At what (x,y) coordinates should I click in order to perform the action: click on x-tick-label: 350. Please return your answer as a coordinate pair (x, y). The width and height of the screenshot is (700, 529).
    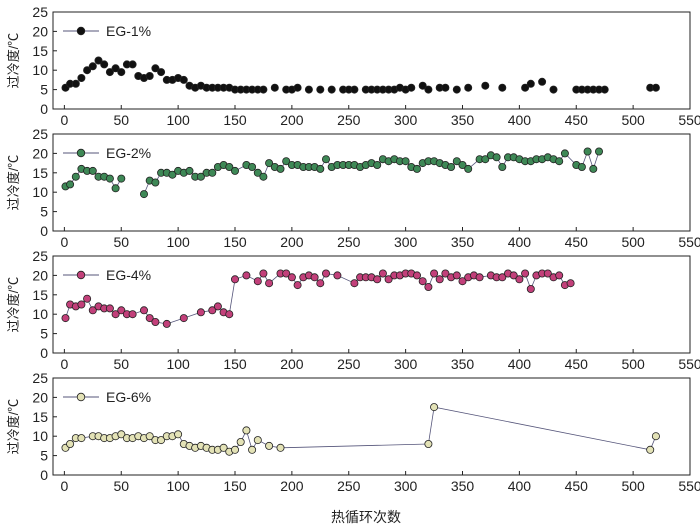
    Looking at the image, I should click on (463, 120).